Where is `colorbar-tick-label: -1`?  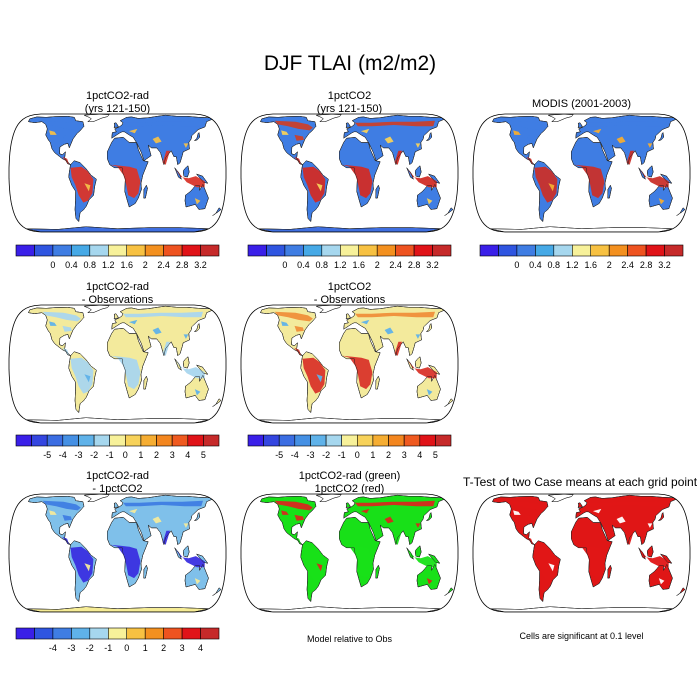 colorbar-tick-label: -1 is located at coordinates (342, 455).